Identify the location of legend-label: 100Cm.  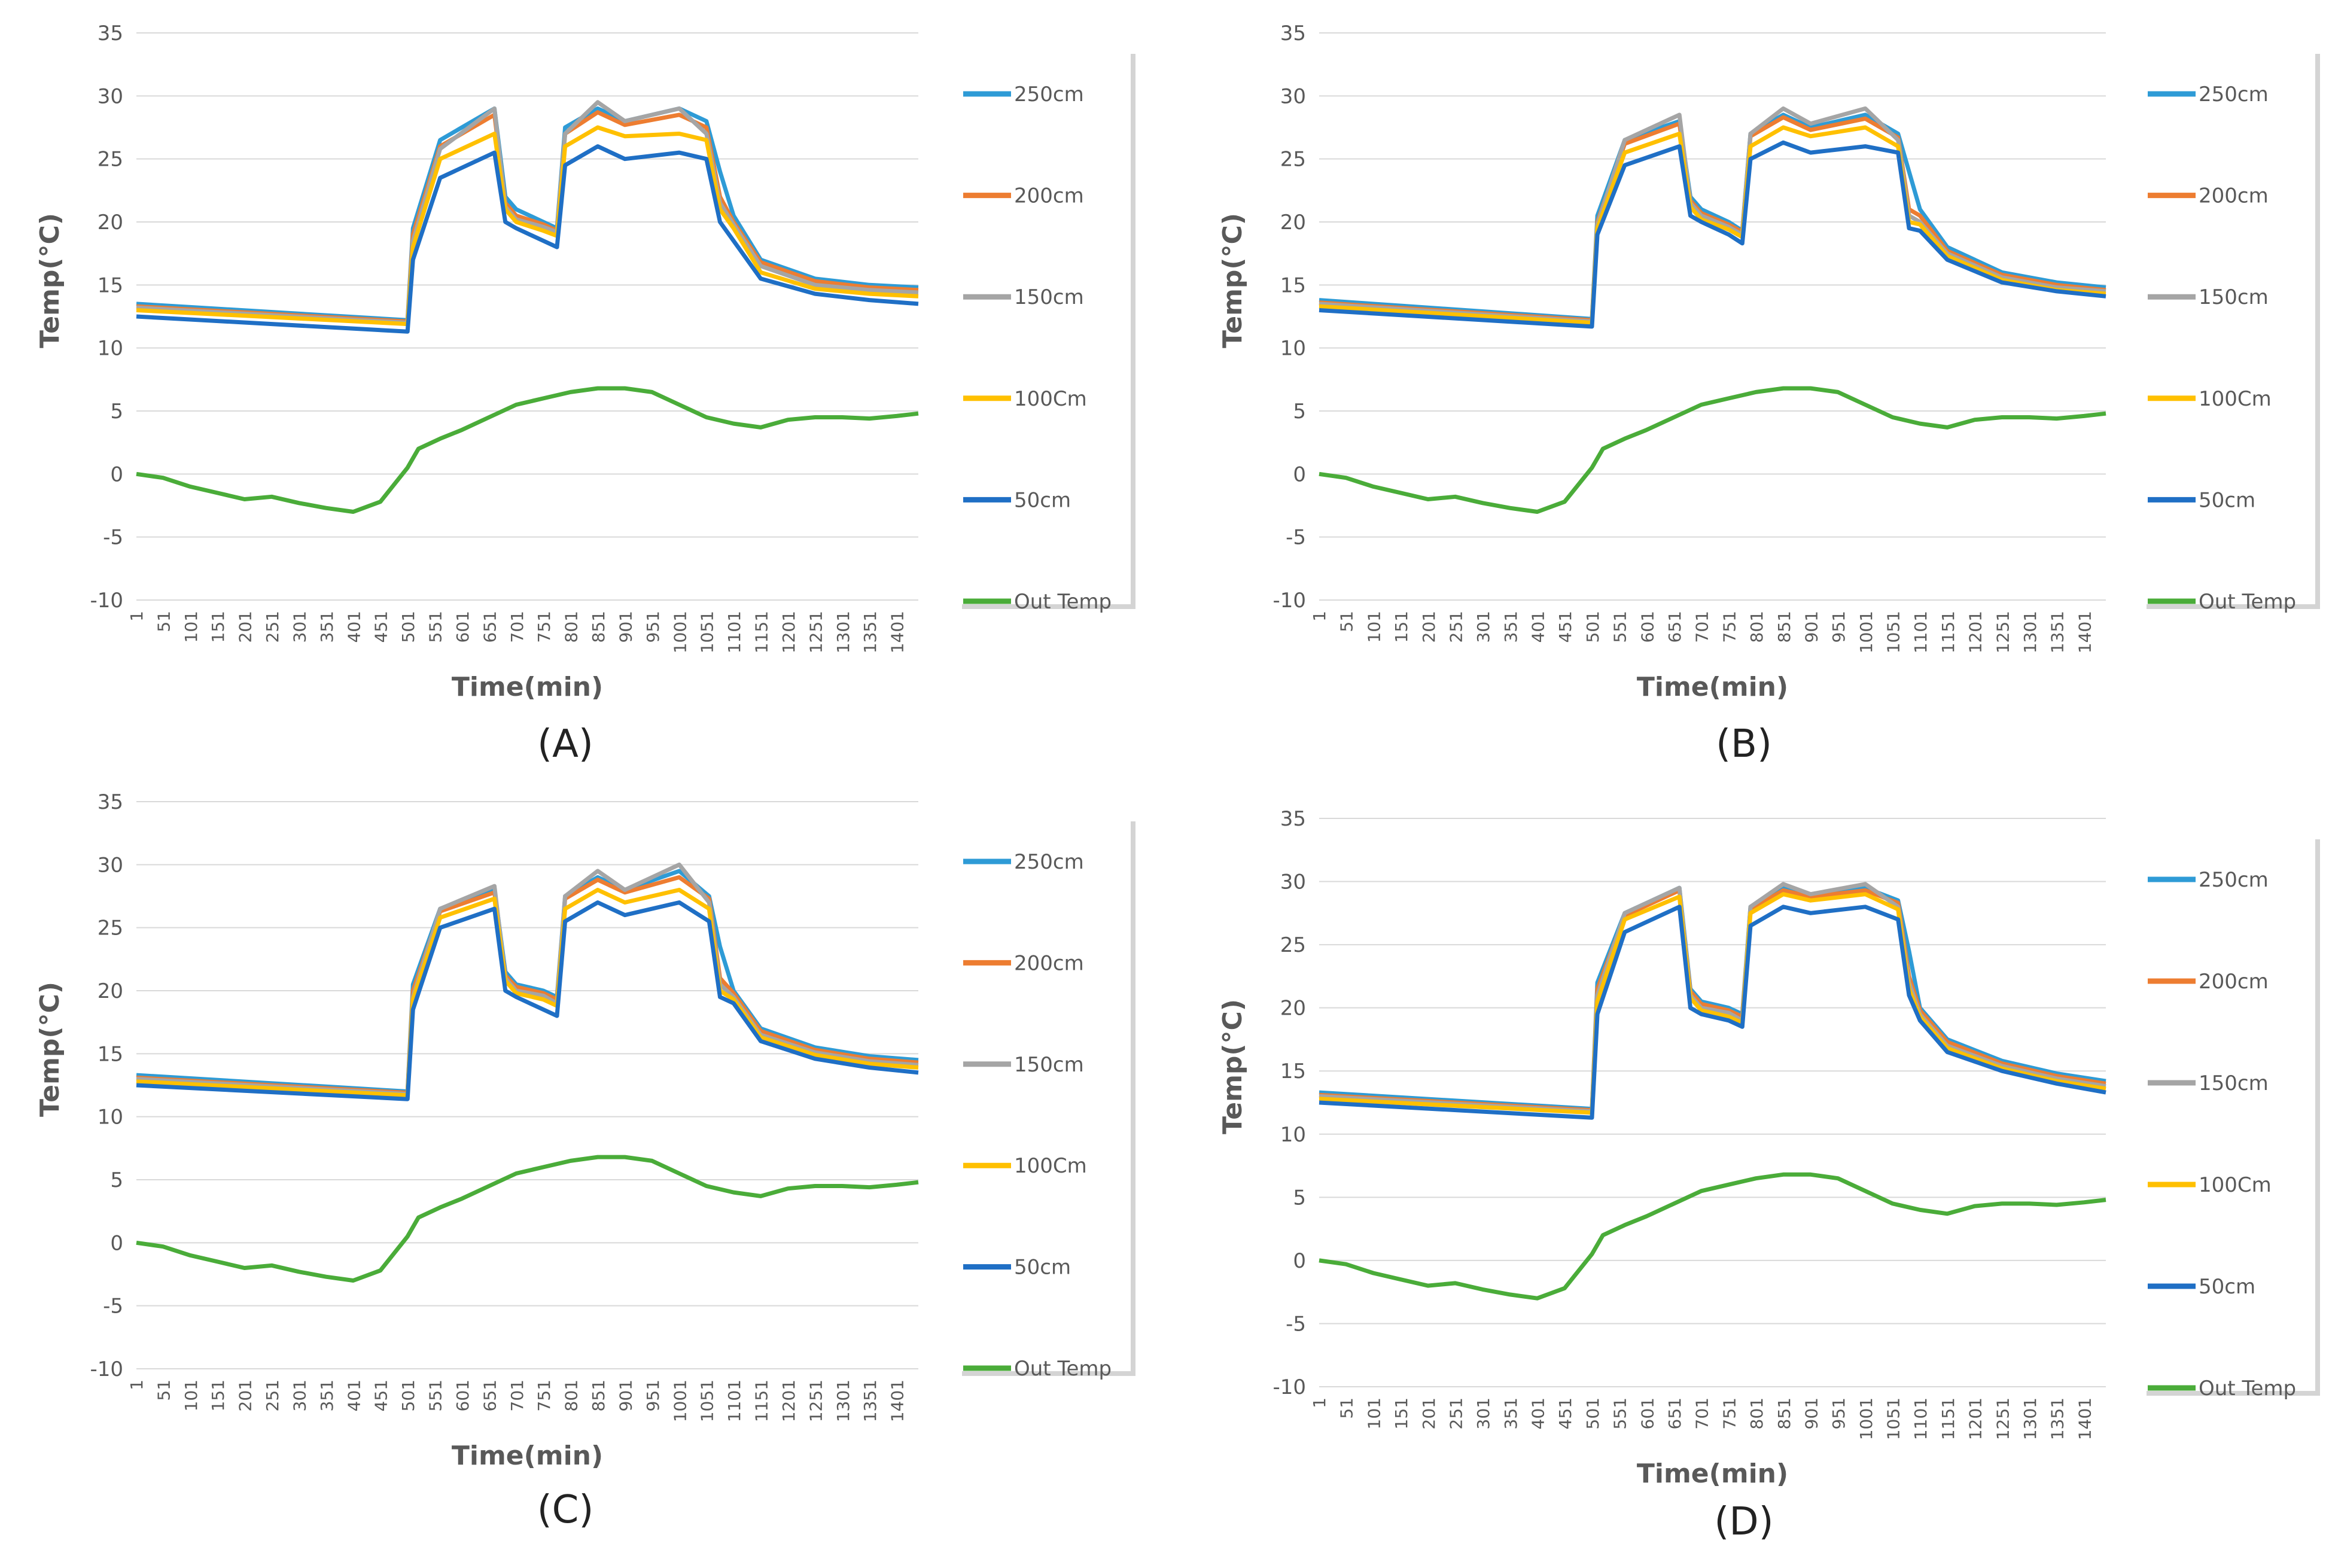
(1050, 399).